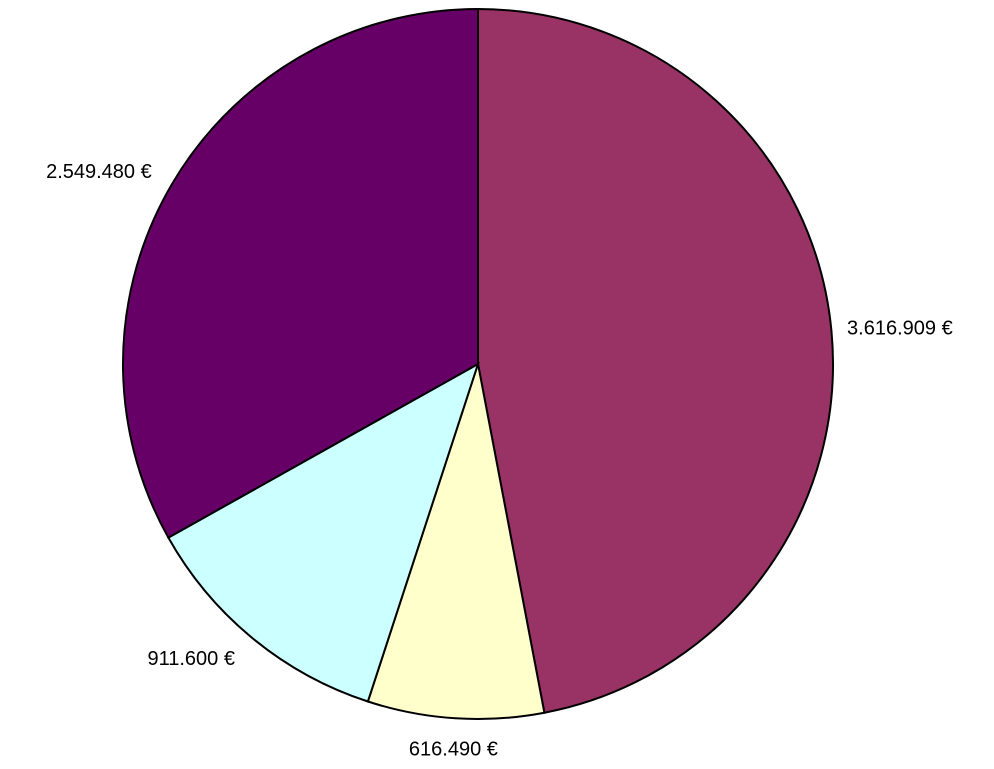  What do you see at coordinates (99, 172) in the screenshot?
I see `data-label: 2.549.480 €` at bounding box center [99, 172].